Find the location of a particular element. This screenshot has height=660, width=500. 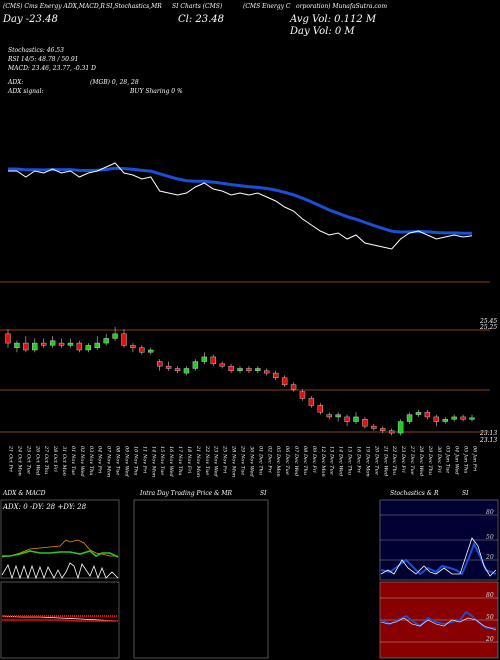

date-label: 30 Nov Wed is located at coordinates (251, 461).